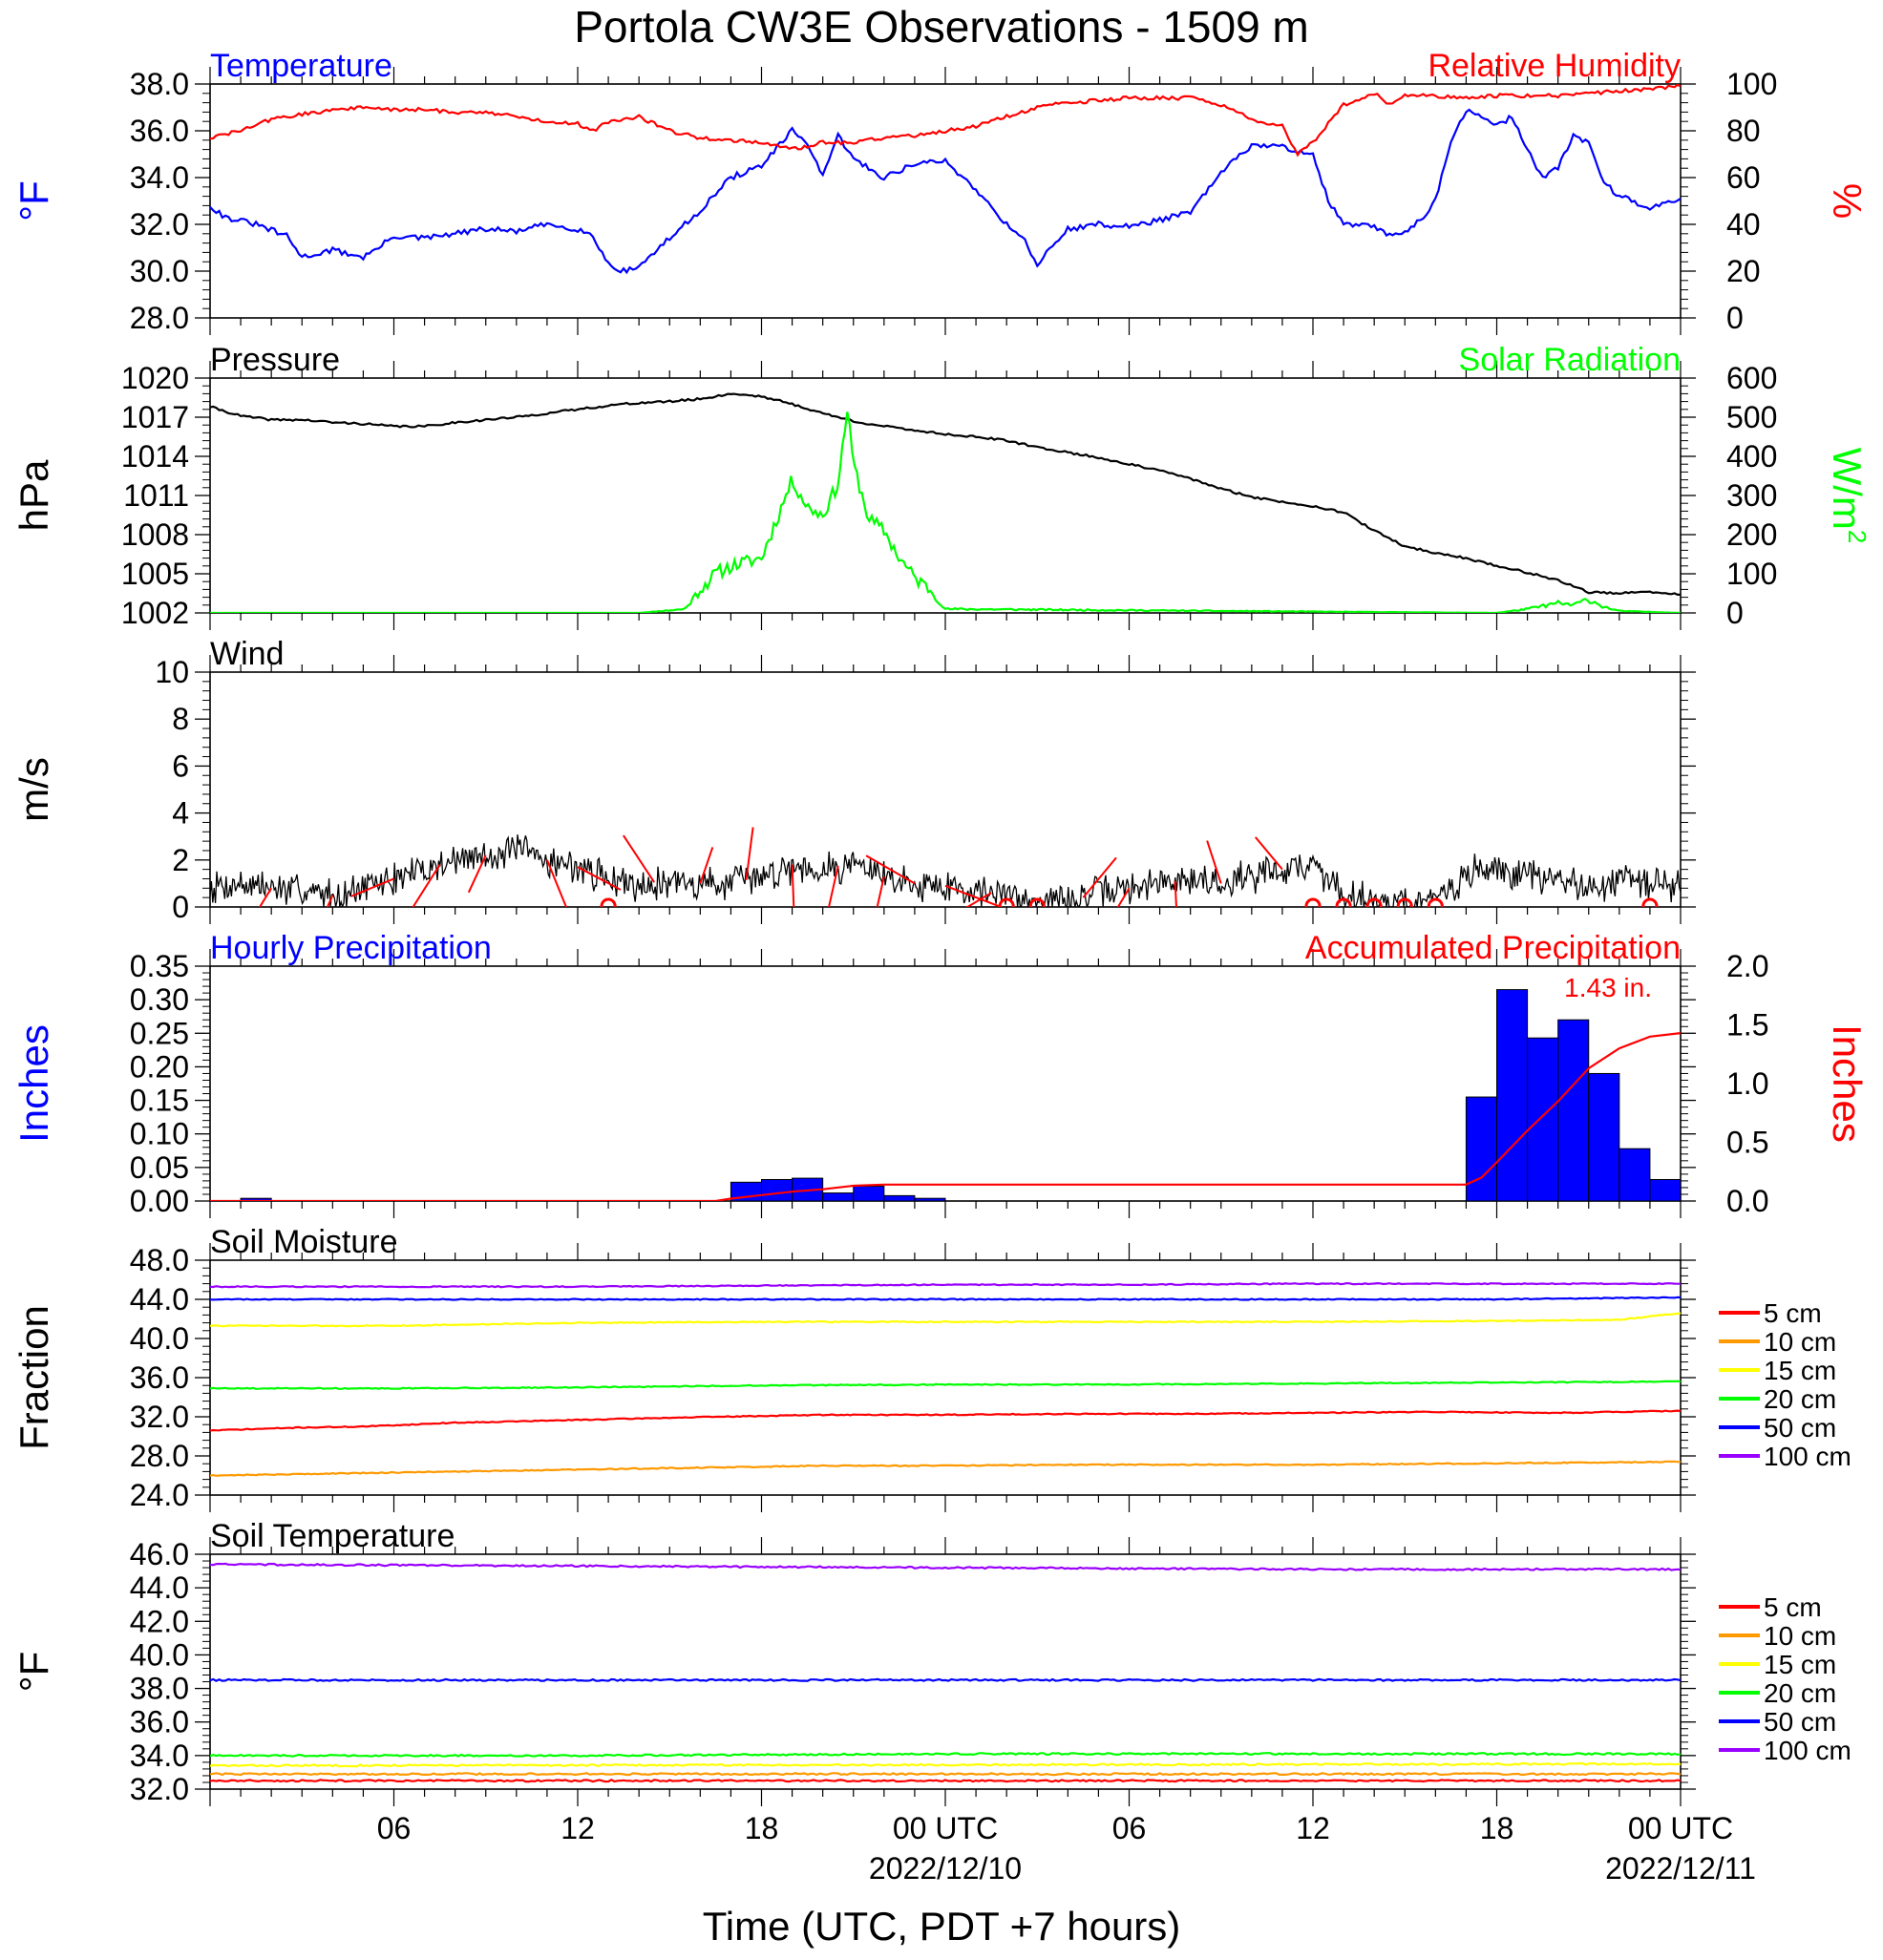 Image resolution: width=1883 pixels, height=1960 pixels. What do you see at coordinates (1751, 495) in the screenshot?
I see `y-right-tick-label: 300` at bounding box center [1751, 495].